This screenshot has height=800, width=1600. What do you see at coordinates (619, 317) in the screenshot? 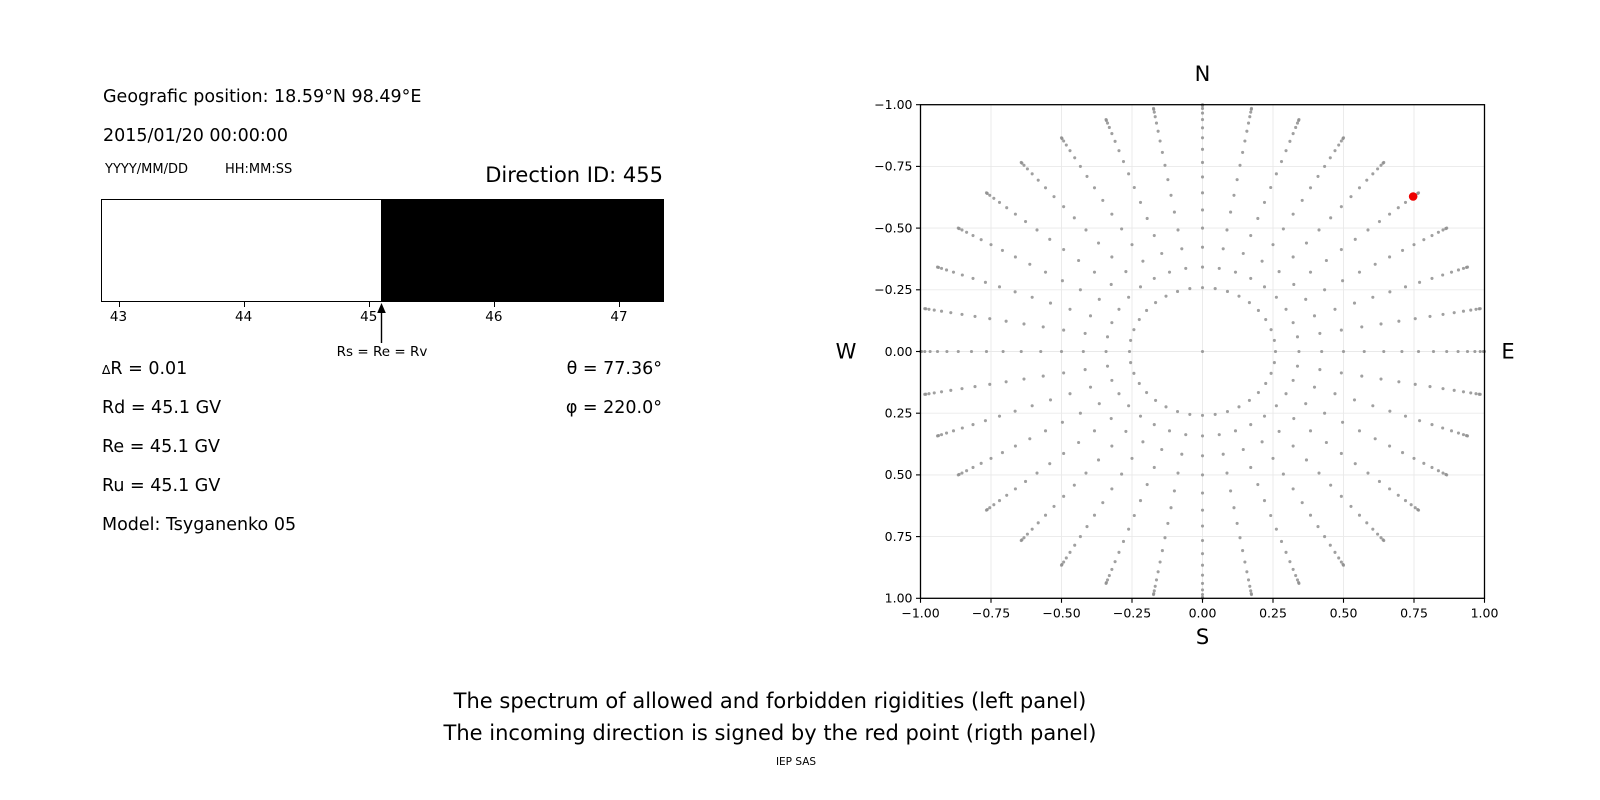
I see `axis-tick-label: 47` at bounding box center [619, 317].